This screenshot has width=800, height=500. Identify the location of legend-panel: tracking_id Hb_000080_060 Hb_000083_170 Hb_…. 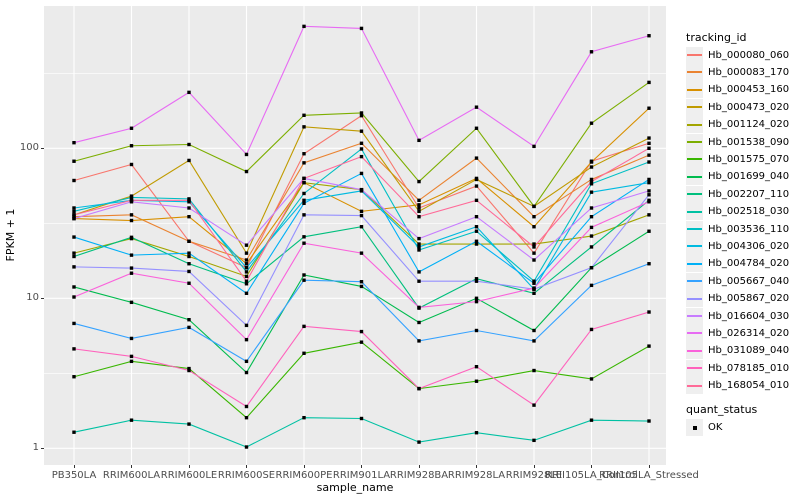
(742, 250).